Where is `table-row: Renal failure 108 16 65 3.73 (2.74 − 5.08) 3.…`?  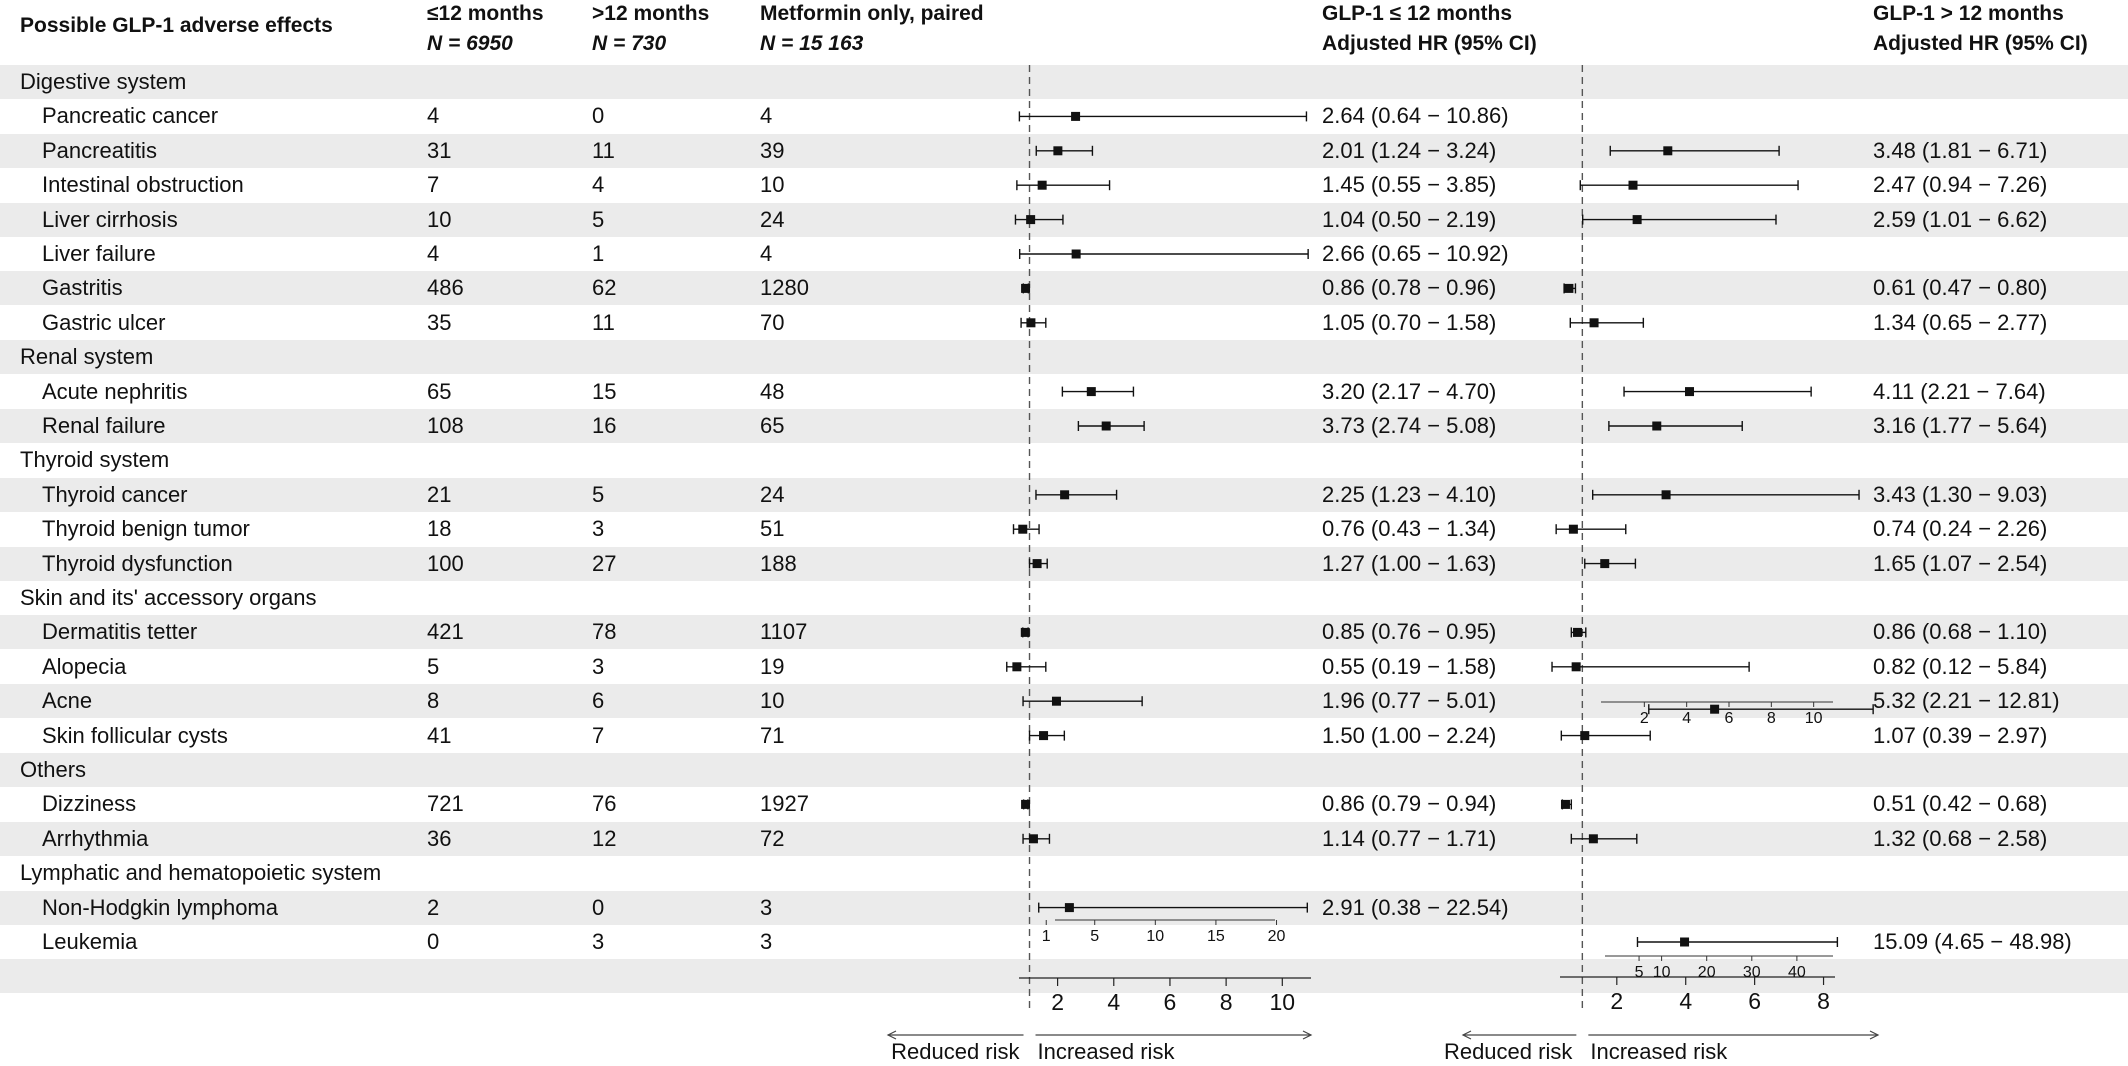
table-row: Renal failure 108 16 65 3.73 (2.74 − 5.08) 3.… is located at coordinates (1064, 426).